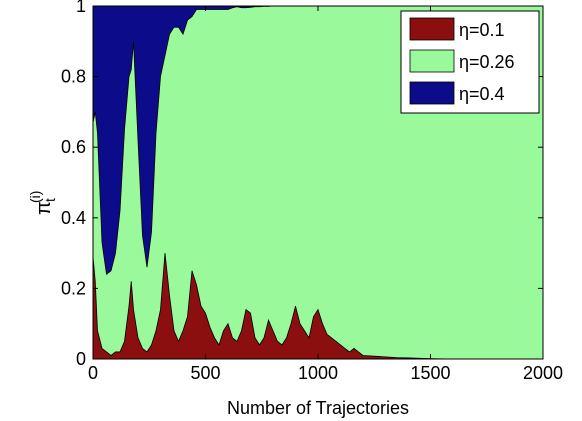 This screenshot has height=421, width=582. Describe the element at coordinates (73, 147) in the screenshot. I see `y-tick-label: 0.6` at that location.